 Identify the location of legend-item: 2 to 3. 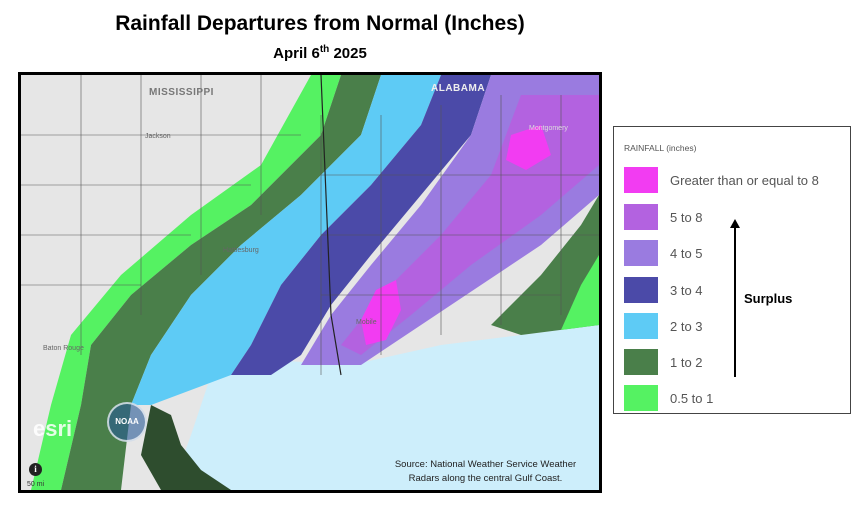
(734, 326).